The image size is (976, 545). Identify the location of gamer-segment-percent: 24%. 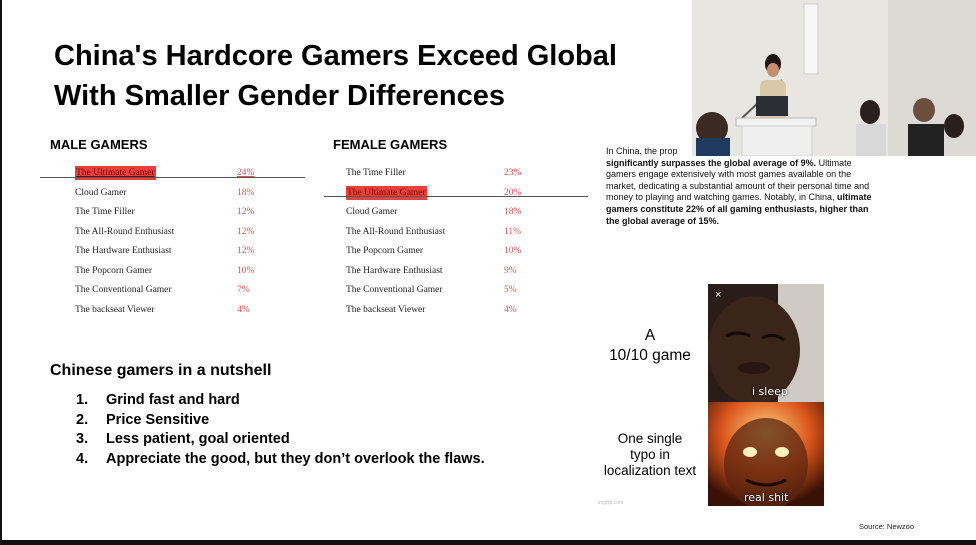
(246, 173).